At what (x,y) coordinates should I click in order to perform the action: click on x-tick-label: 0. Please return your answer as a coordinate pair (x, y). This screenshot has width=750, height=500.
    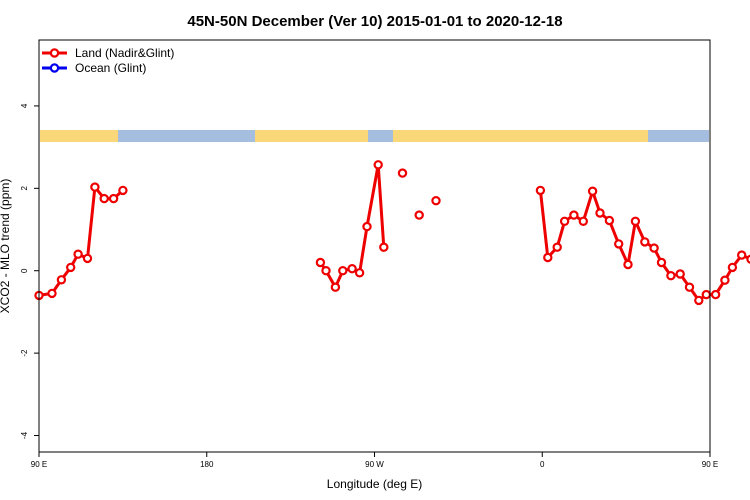
    Looking at the image, I should click on (542, 464).